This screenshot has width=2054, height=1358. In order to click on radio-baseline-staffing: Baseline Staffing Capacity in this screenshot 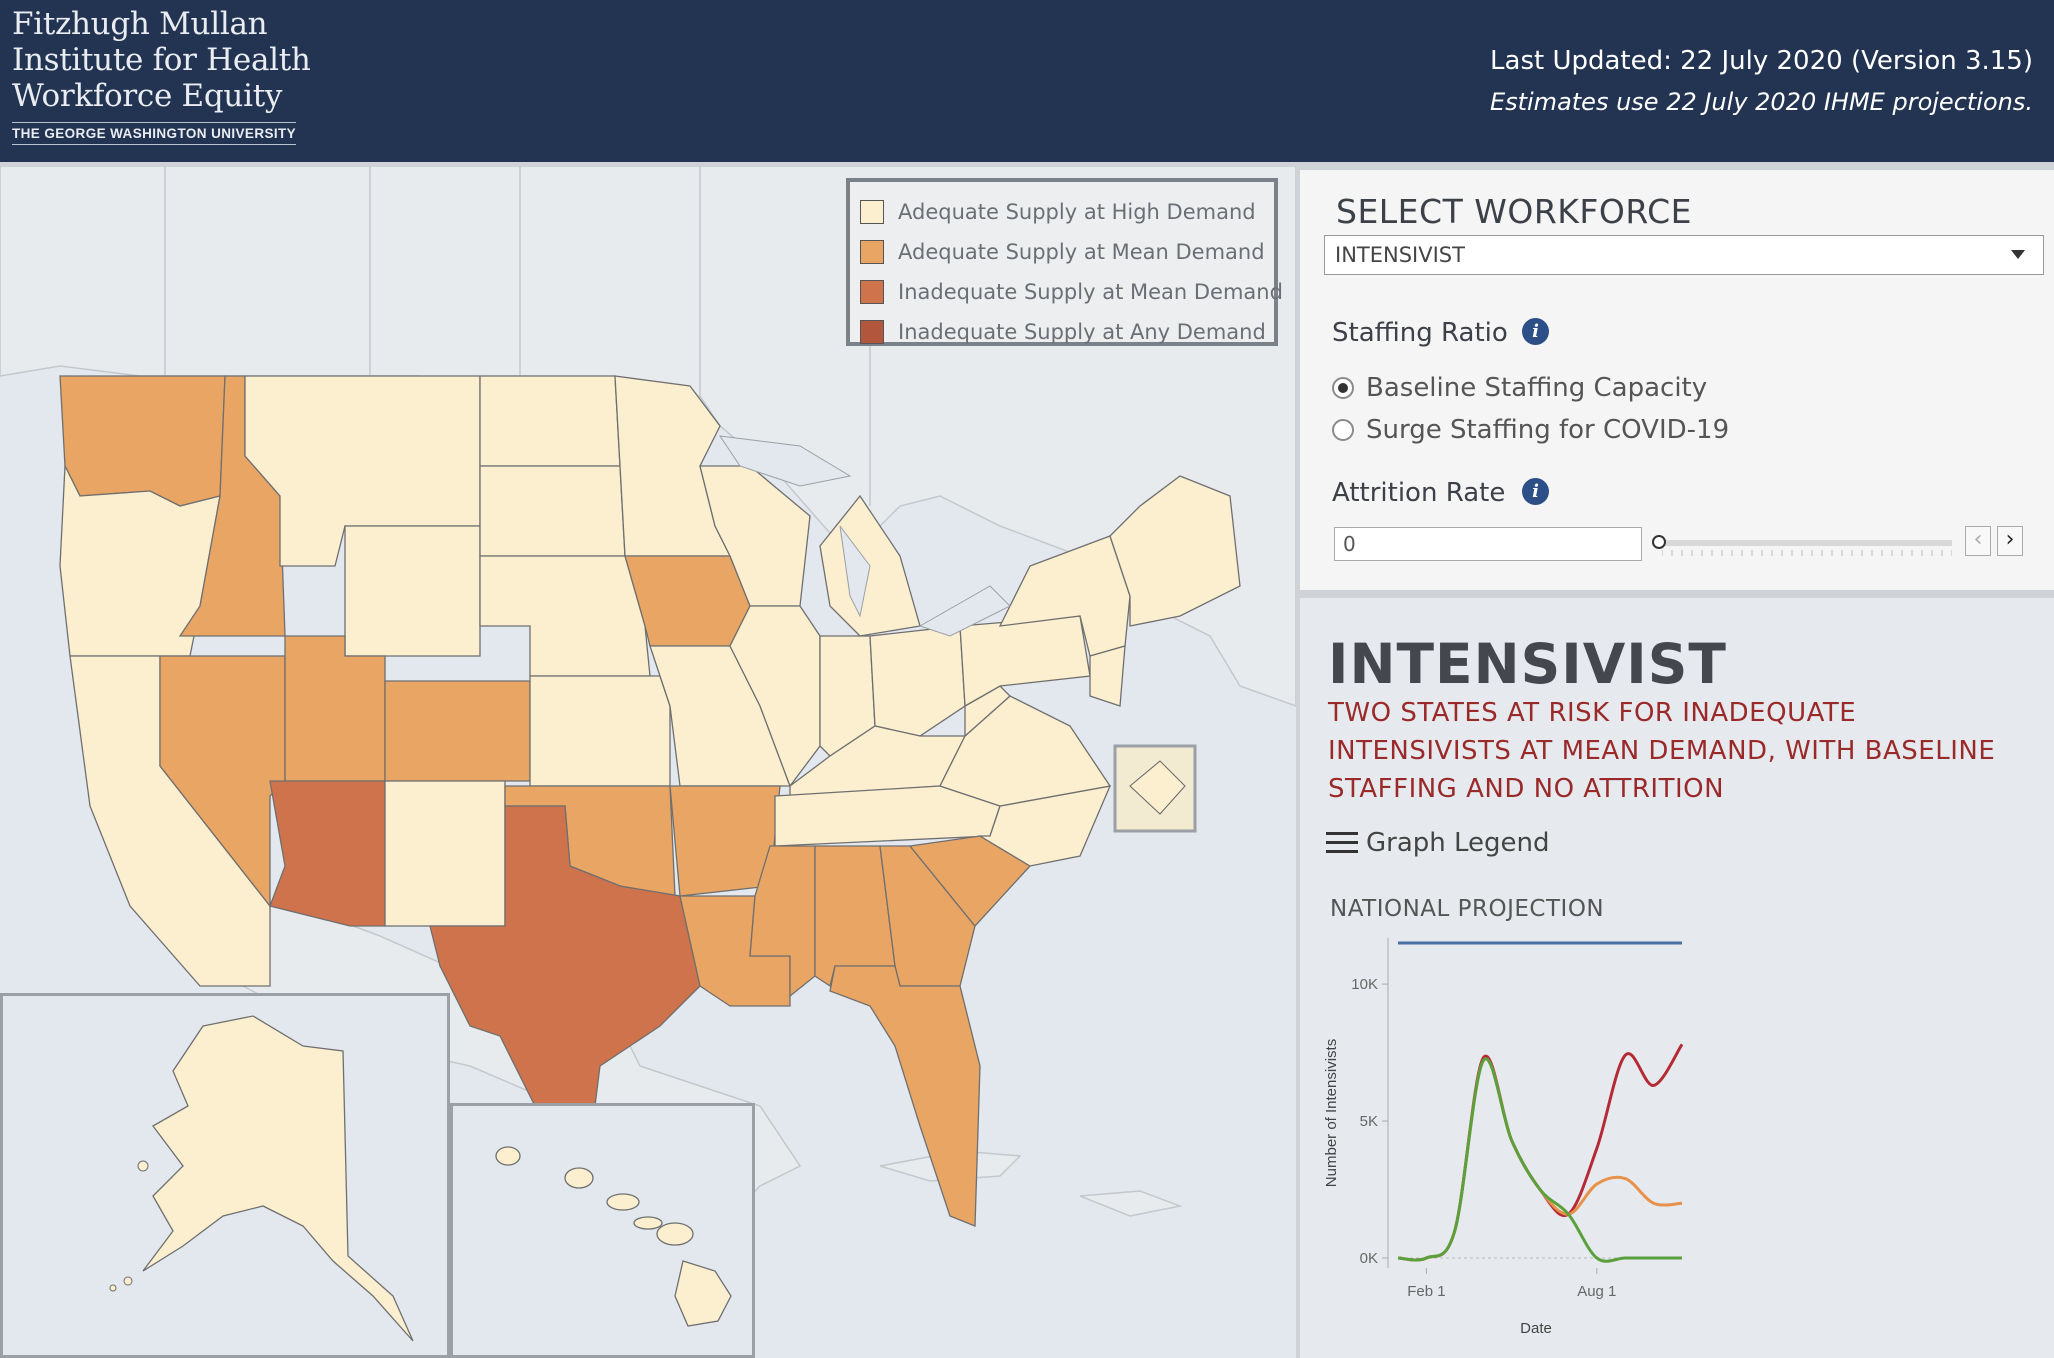, I will do `click(1519, 388)`.